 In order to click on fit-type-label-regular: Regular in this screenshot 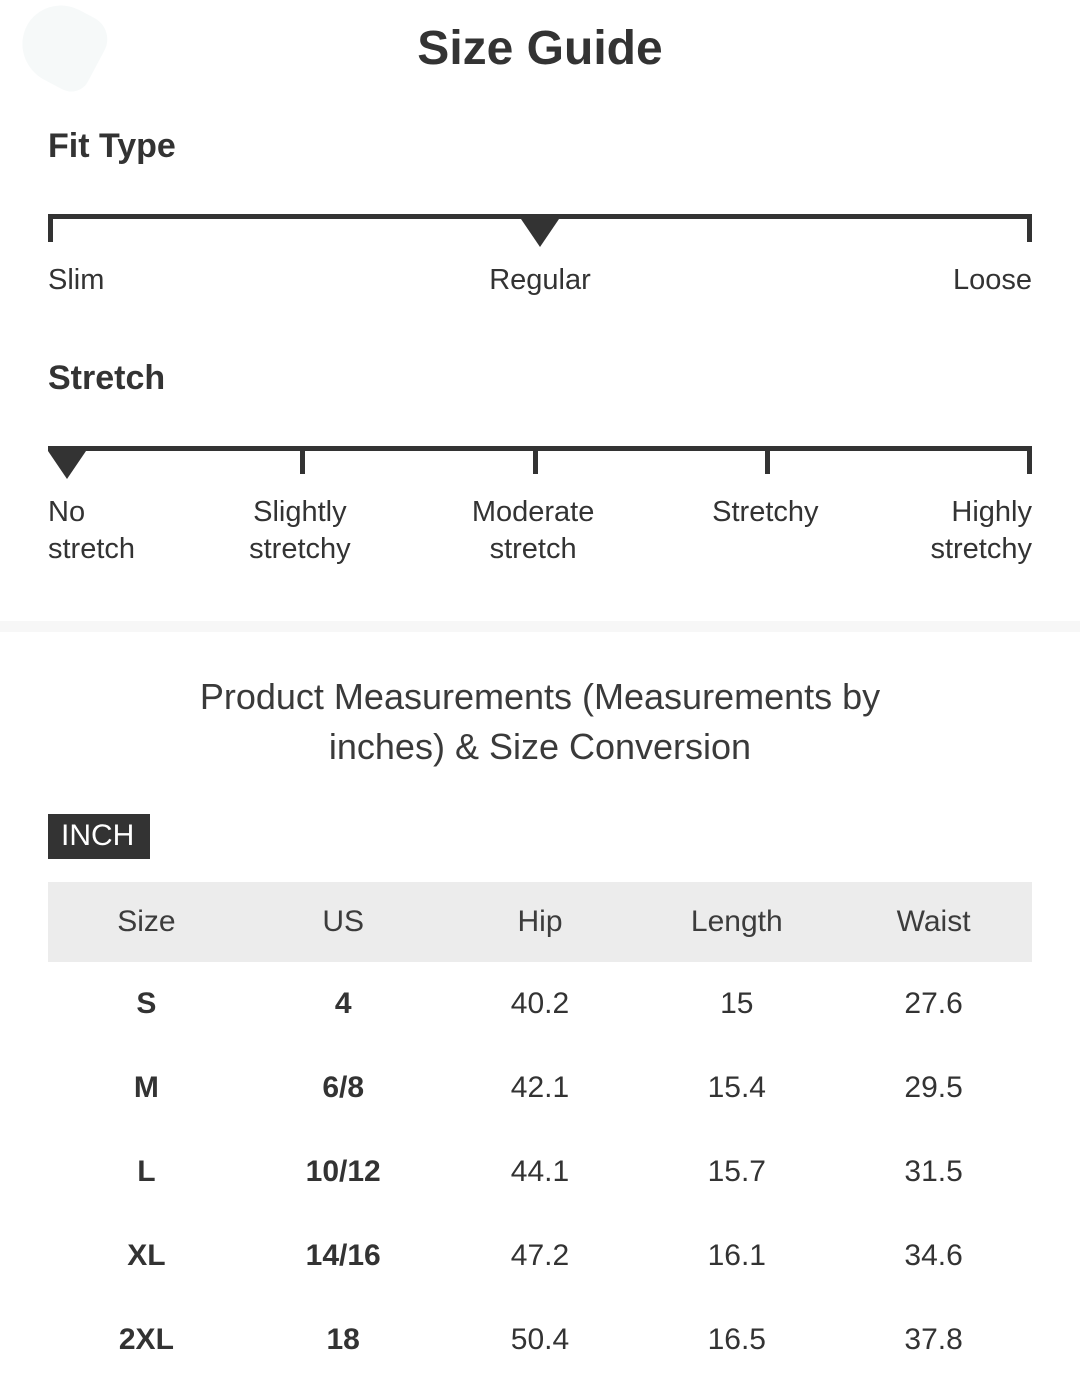, I will do `click(540, 280)`.